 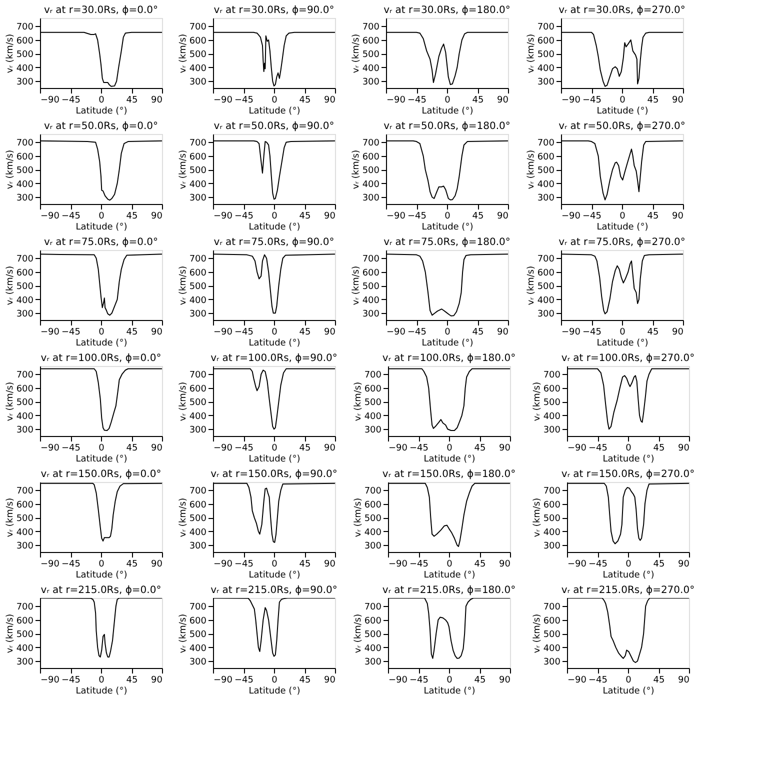 I want to click on line-series, so click(x=447, y=285).